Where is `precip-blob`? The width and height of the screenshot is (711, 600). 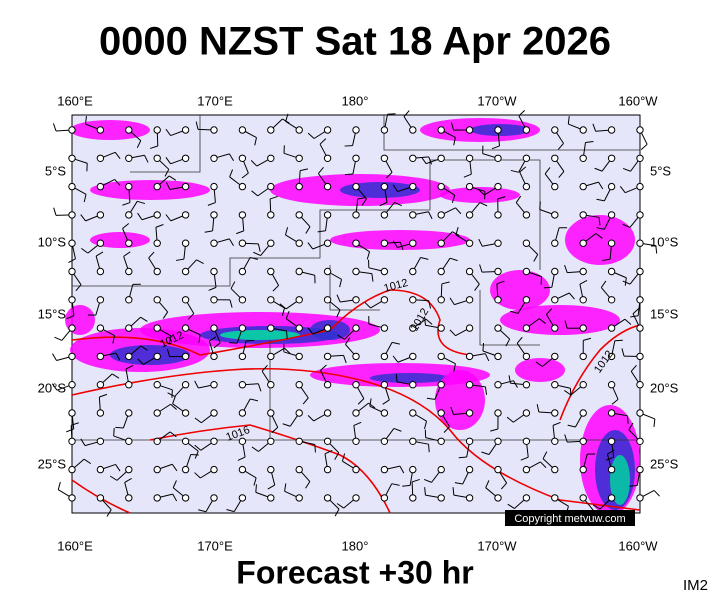 precip-blob is located at coordinates (410, 378).